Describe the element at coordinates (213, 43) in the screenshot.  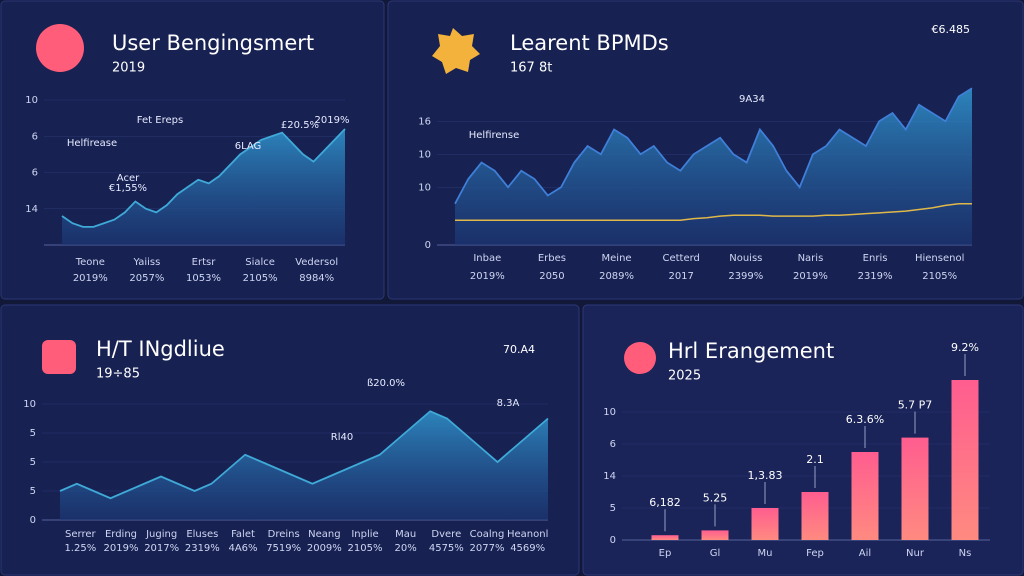
I see `panel-title: User Bengingsmert` at that location.